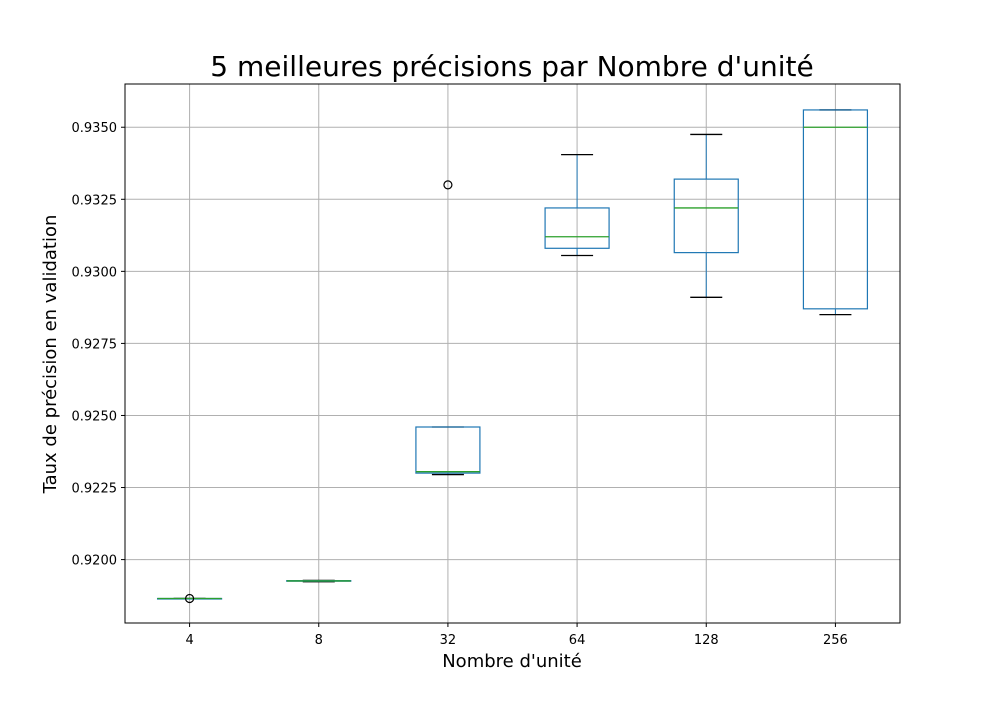  I want to click on y-axis-label: Taux de précision en validation, so click(50, 355).